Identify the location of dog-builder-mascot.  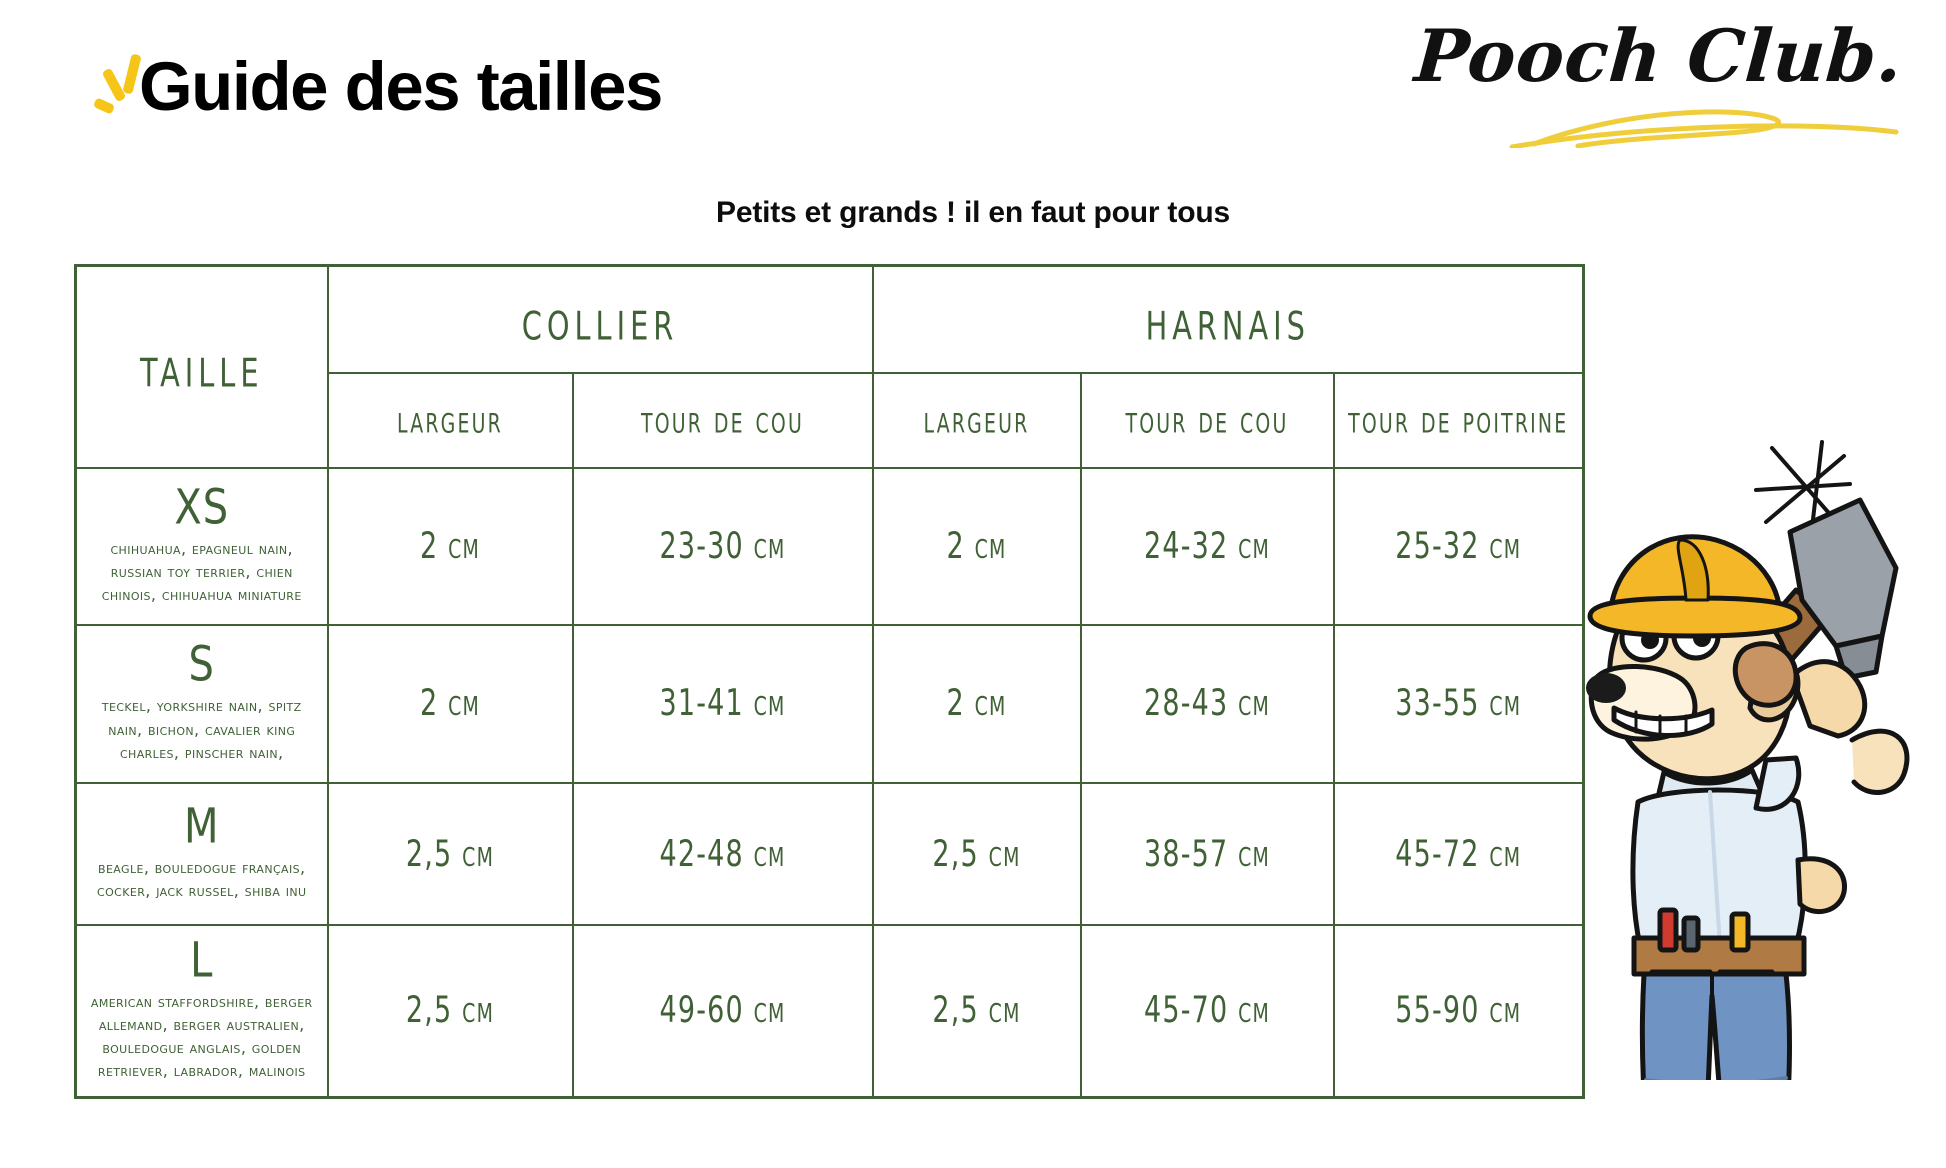
(1750, 760).